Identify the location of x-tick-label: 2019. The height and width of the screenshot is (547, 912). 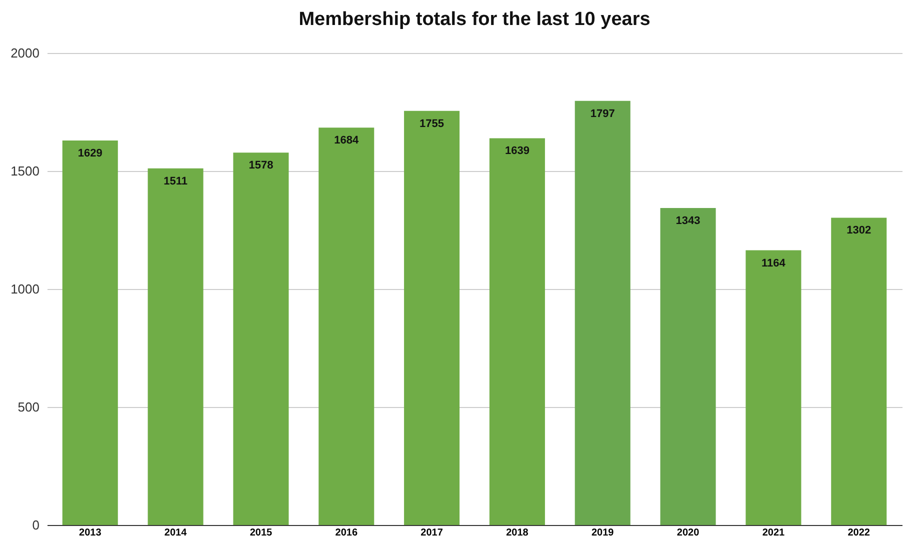
(602, 533).